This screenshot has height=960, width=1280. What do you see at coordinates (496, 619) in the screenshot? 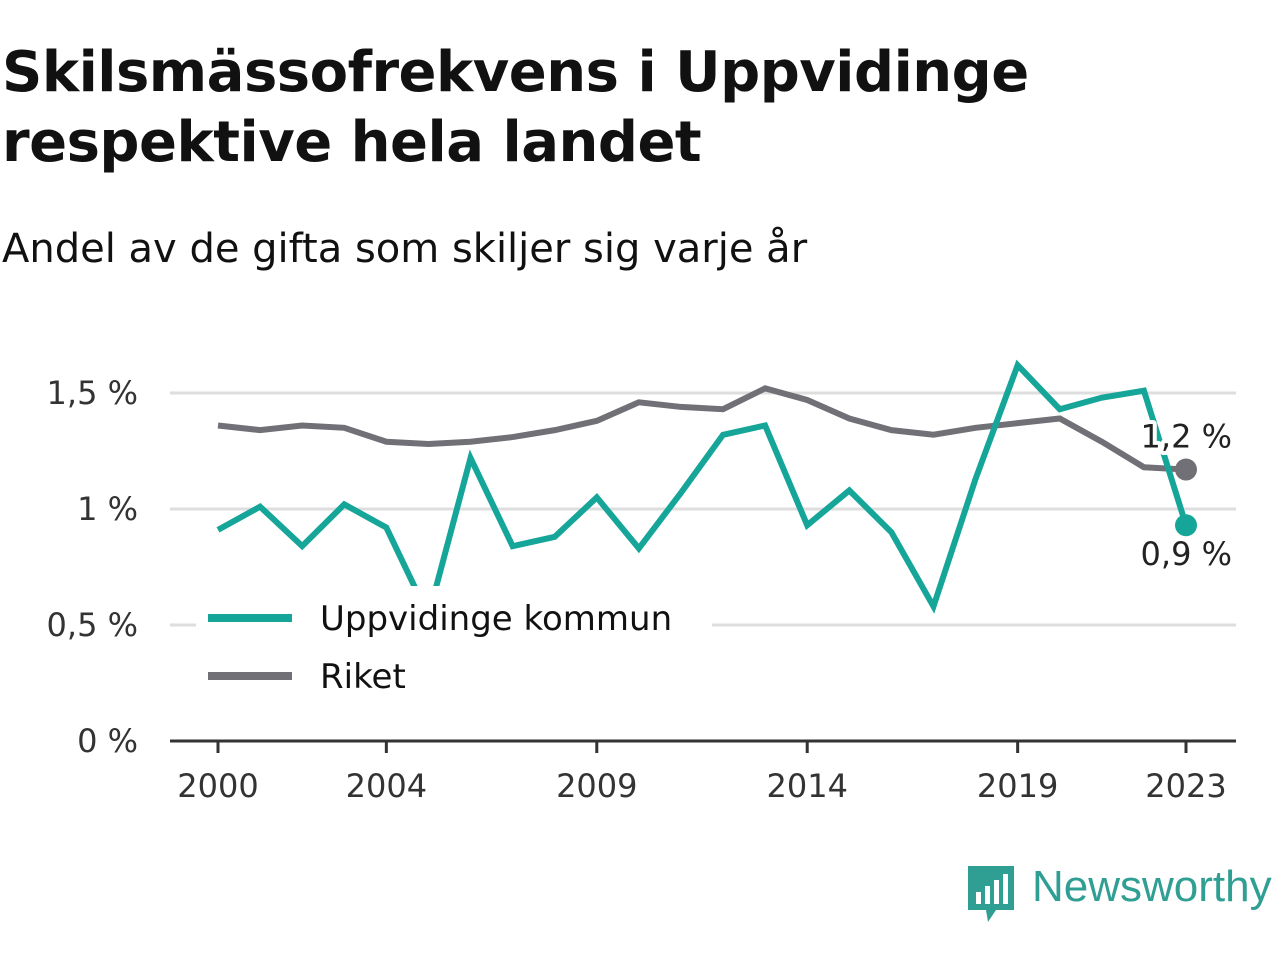
I see `legend-label: Uppvidinge kommun` at bounding box center [496, 619].